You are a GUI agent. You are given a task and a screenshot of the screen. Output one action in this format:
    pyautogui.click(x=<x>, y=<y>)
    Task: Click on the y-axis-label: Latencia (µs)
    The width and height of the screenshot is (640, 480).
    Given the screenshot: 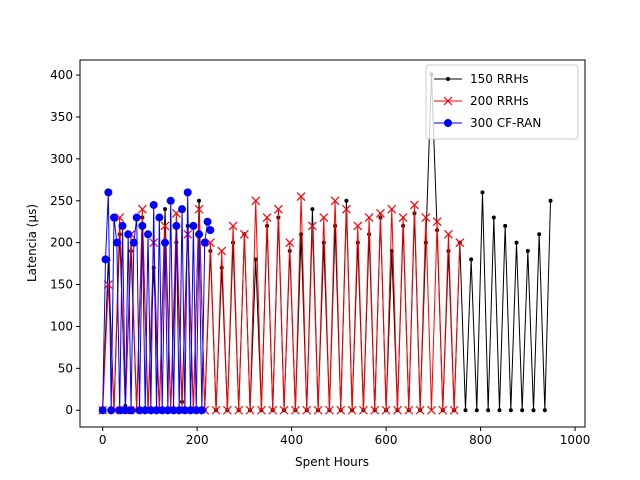 What is the action you would take?
    pyautogui.click(x=32, y=243)
    